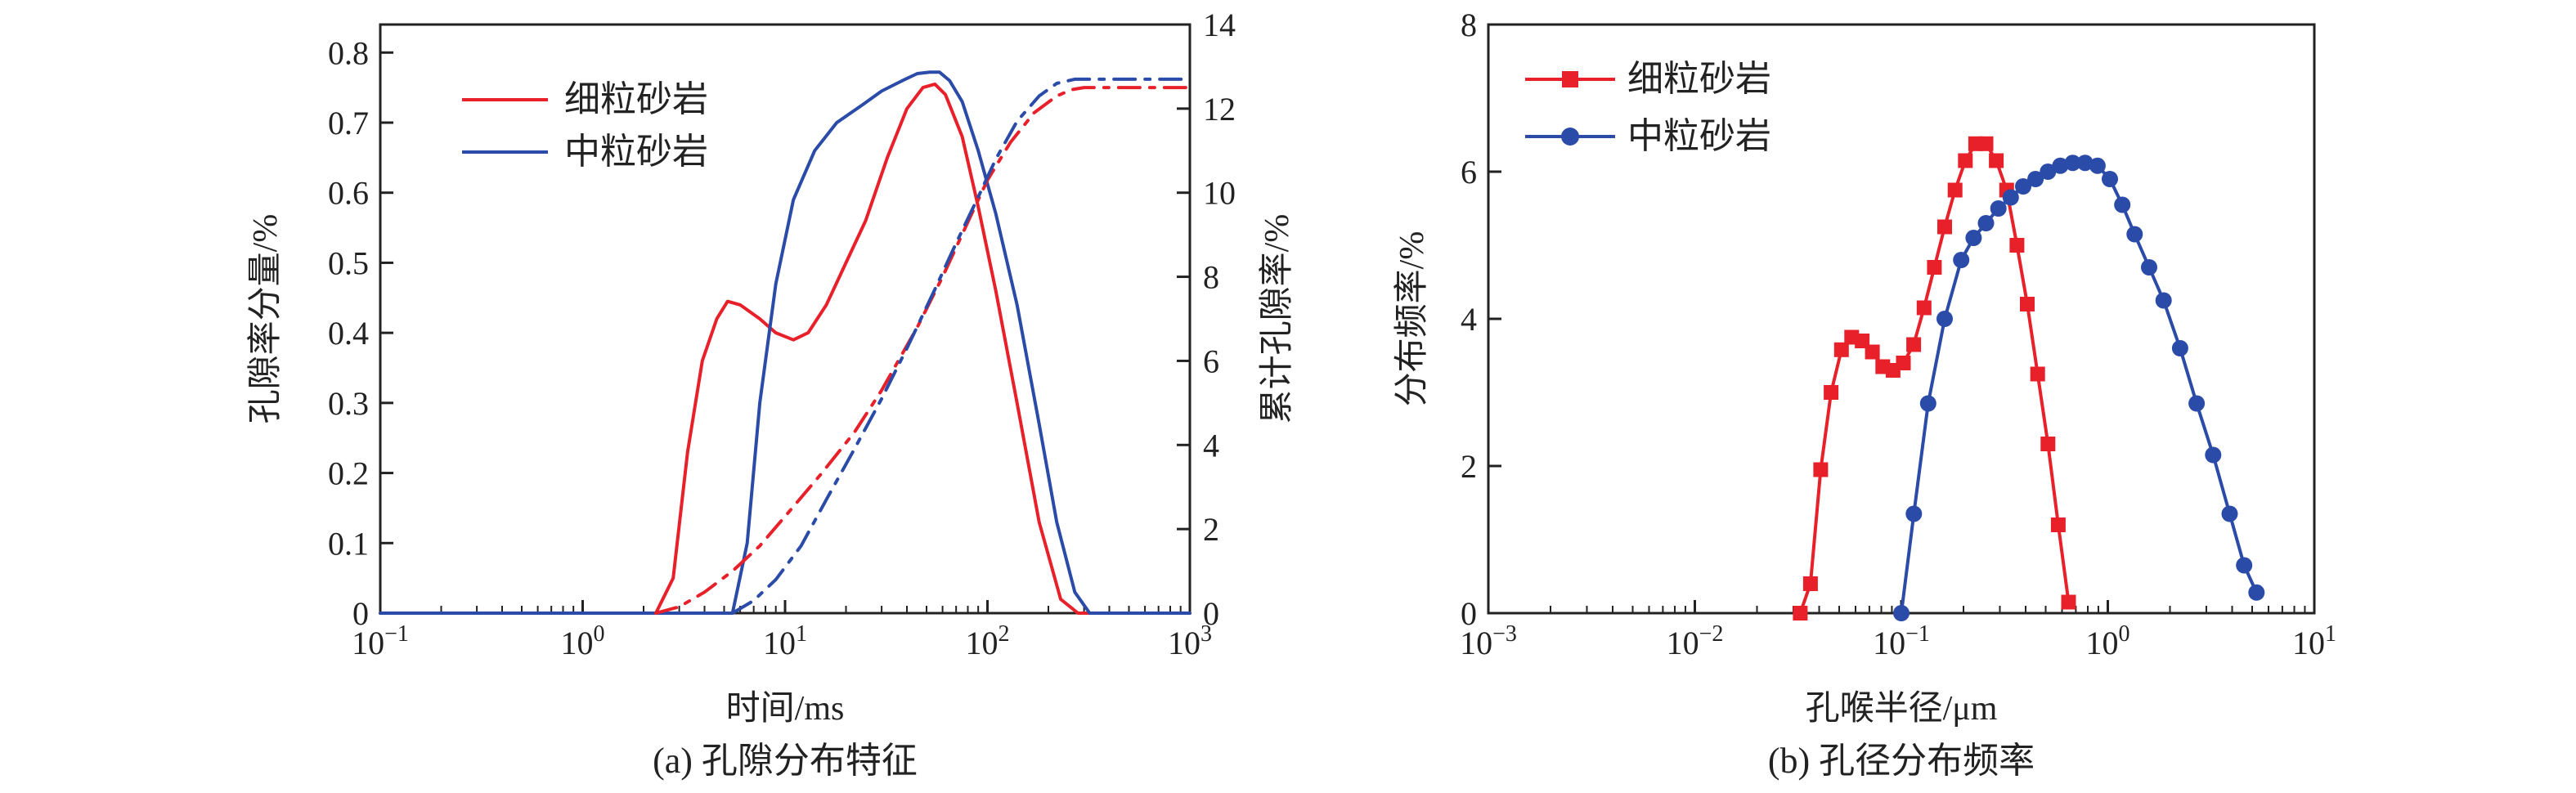 The image size is (2576, 793). I want to click on y2-tick-label: 12, so click(1219, 109).